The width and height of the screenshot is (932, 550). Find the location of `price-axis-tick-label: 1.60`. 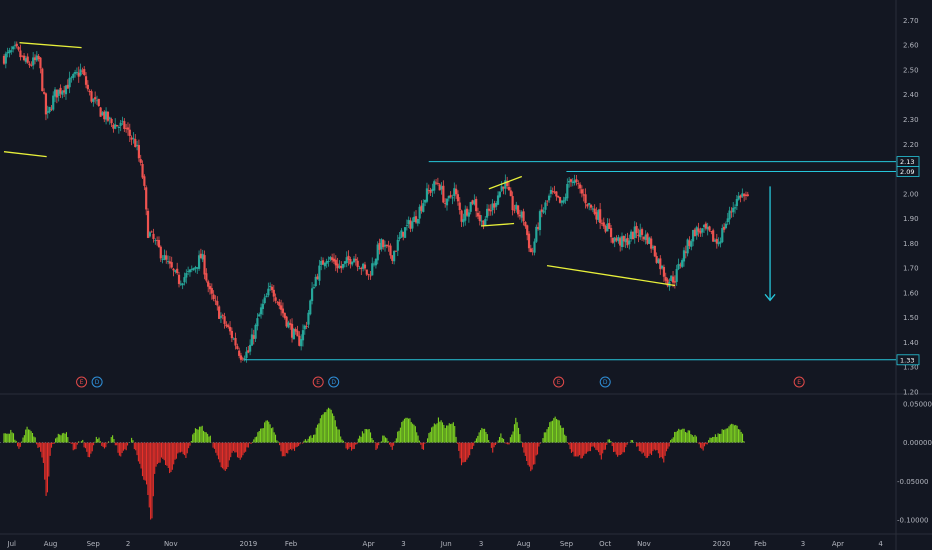

price-axis-tick-label: 1.60 is located at coordinates (911, 293).